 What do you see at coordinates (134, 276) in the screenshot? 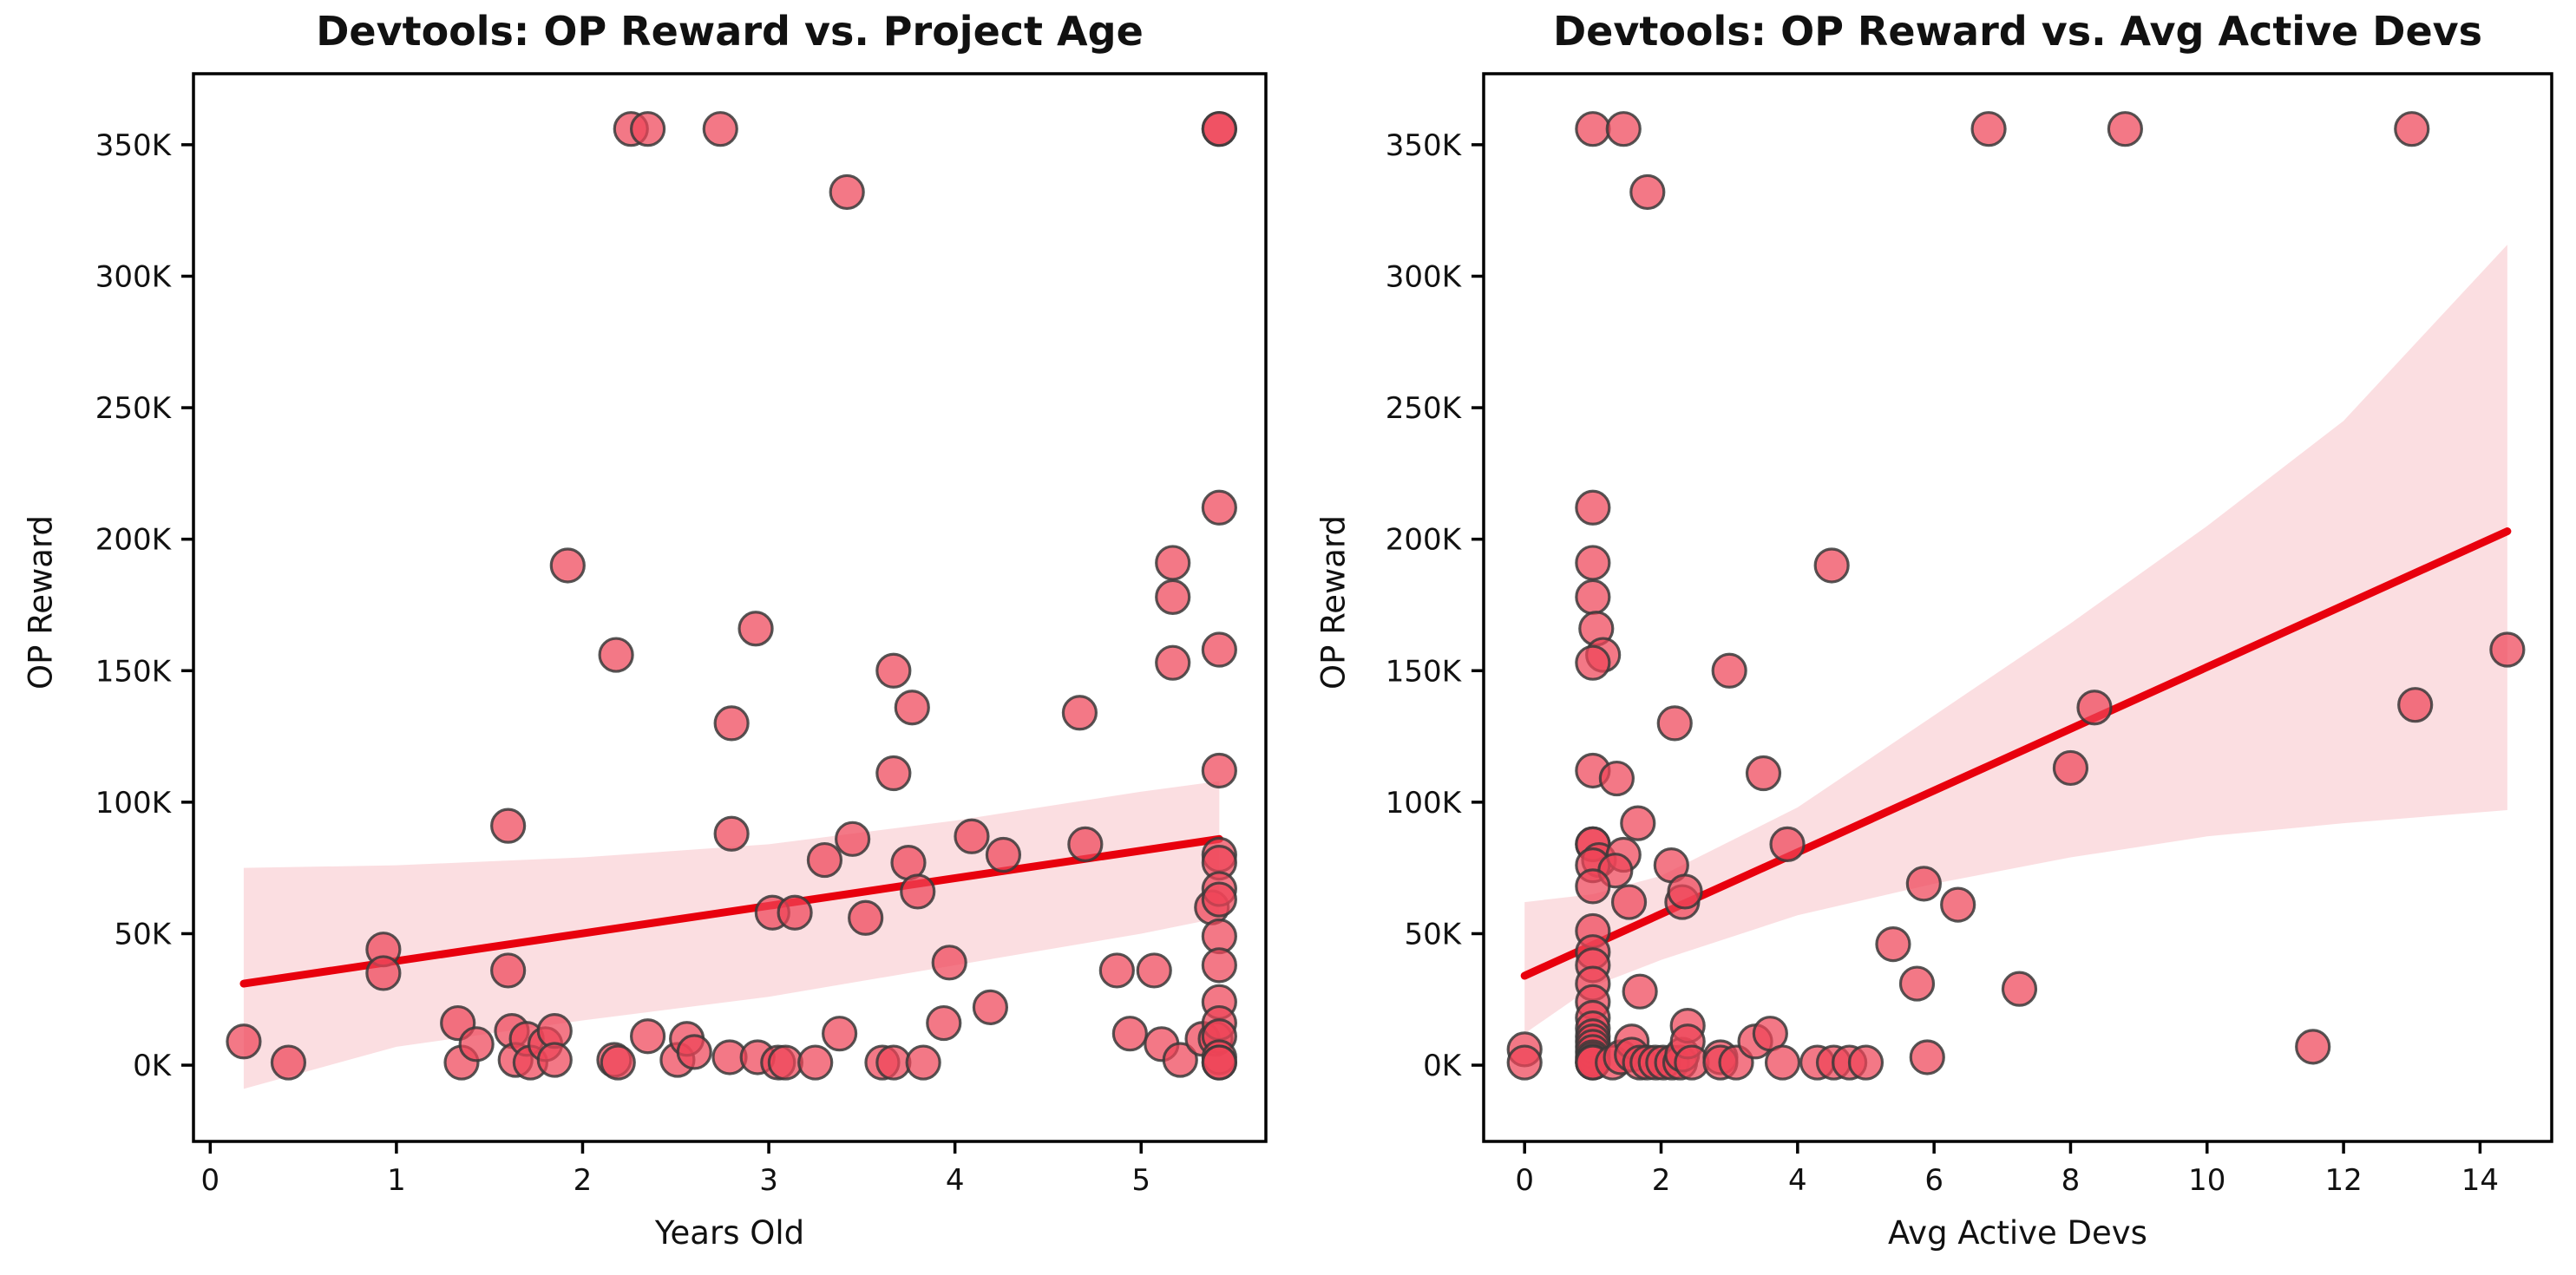
I see `left-y-tick-label: 300K` at bounding box center [134, 276].